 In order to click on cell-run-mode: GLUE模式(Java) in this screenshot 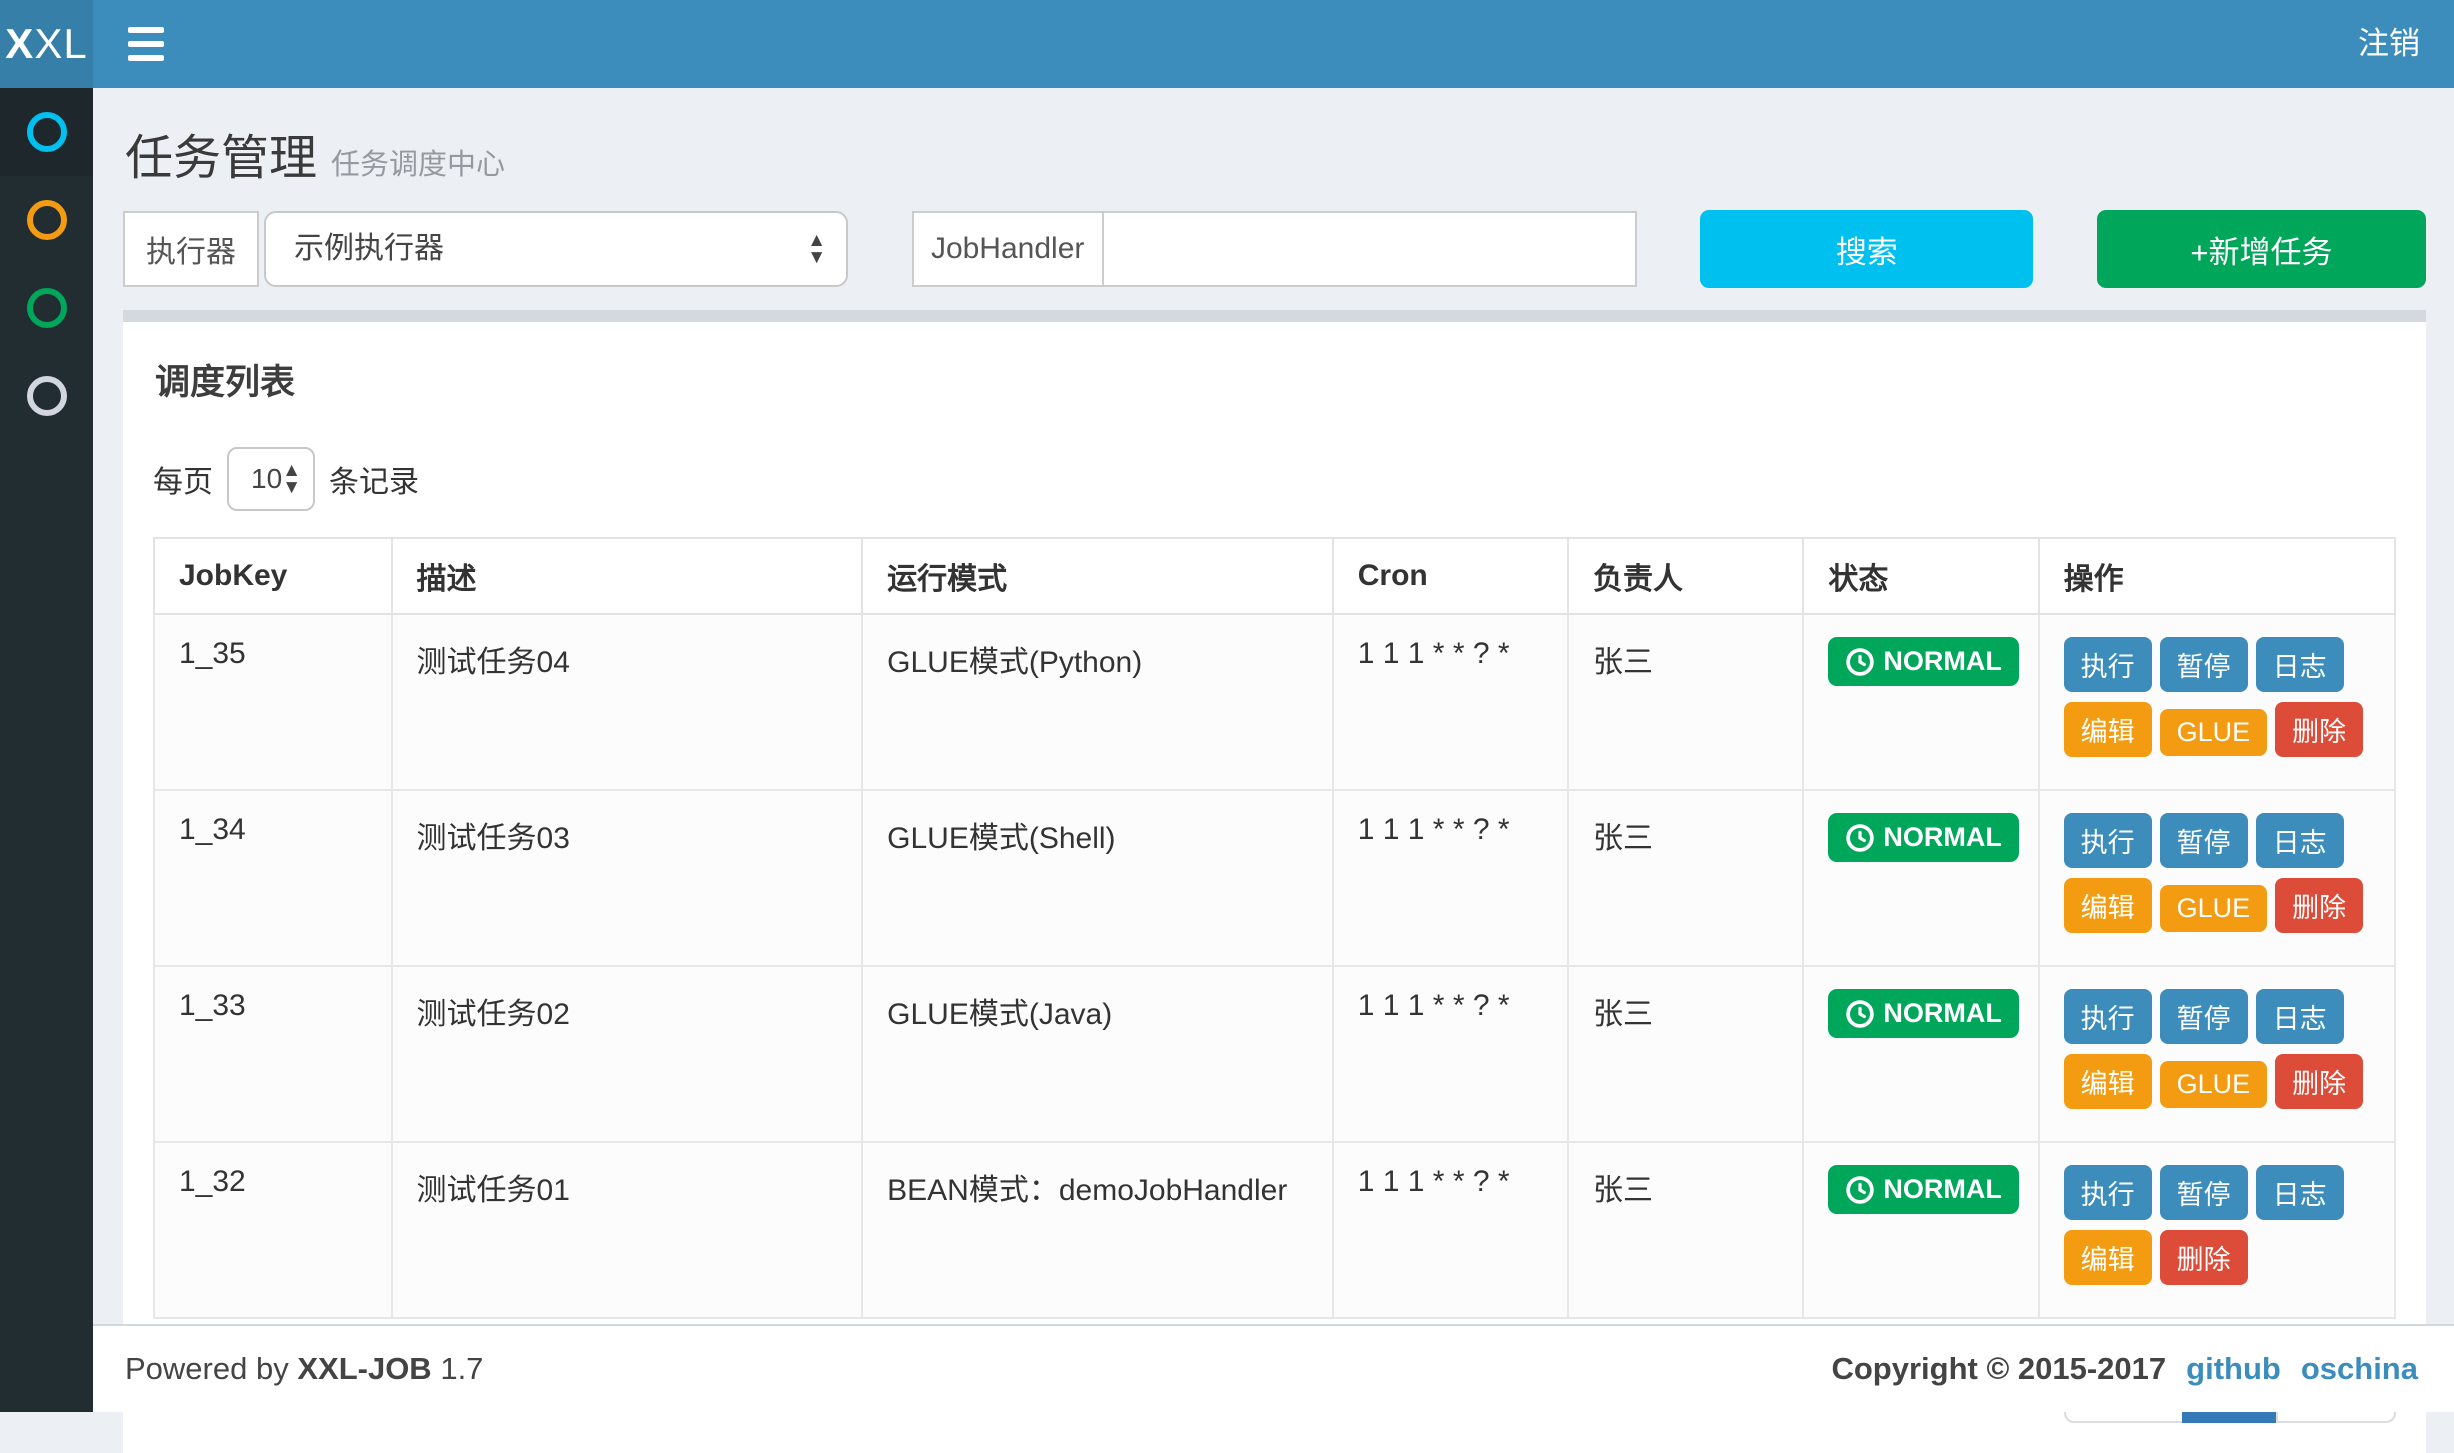, I will do `click(1097, 1054)`.